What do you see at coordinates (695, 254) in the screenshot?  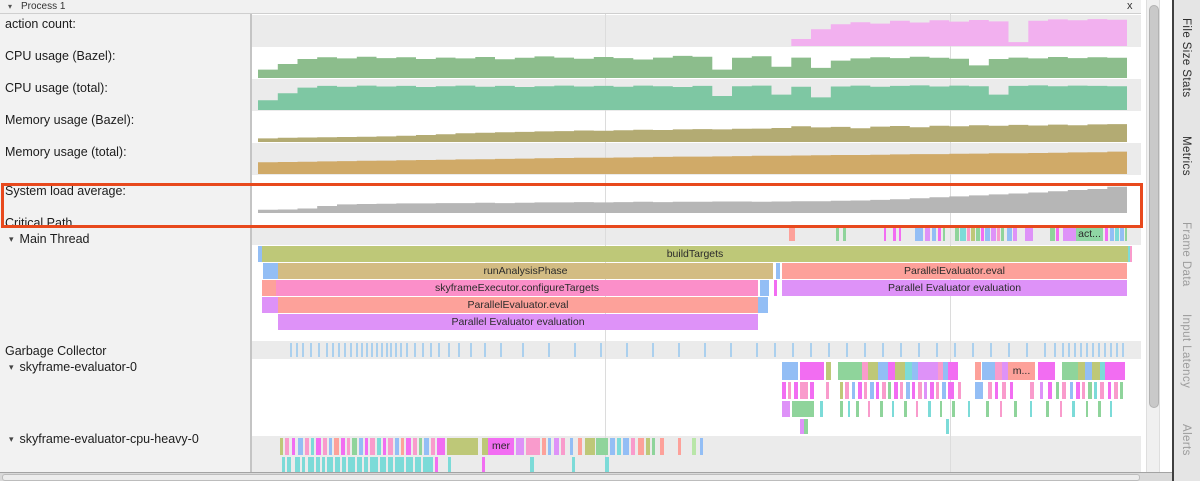 I see `trace-slice-buildtargets: buildTargets` at bounding box center [695, 254].